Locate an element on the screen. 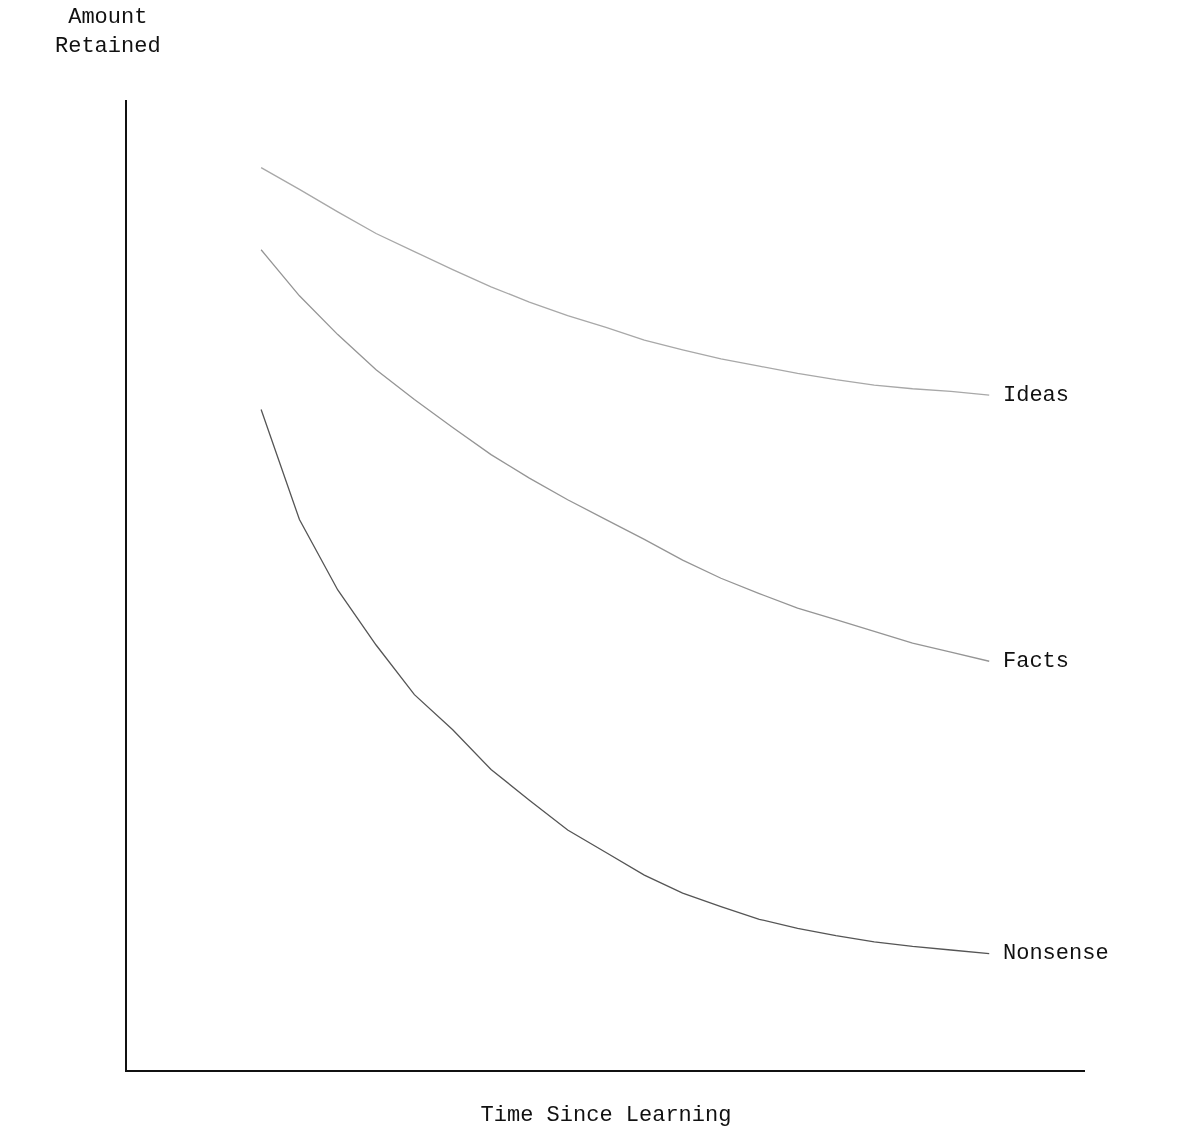  y-axis-title: Amount Retained is located at coordinates (108, 32).